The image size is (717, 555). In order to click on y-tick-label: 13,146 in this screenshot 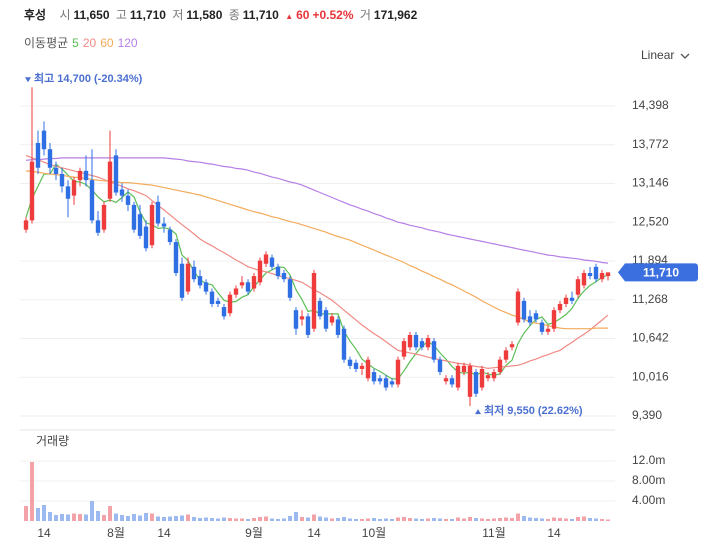, I will do `click(650, 183)`.